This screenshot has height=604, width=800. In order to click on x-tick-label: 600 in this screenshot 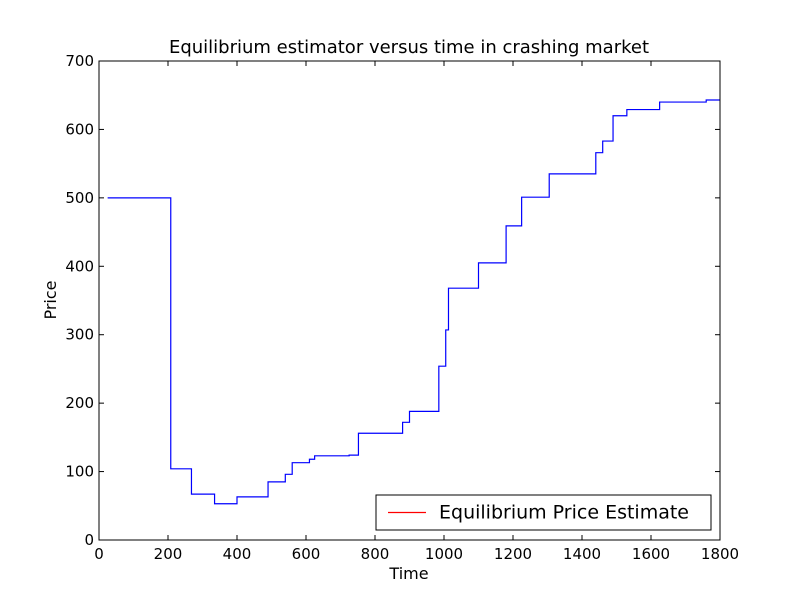, I will do `click(306, 554)`.